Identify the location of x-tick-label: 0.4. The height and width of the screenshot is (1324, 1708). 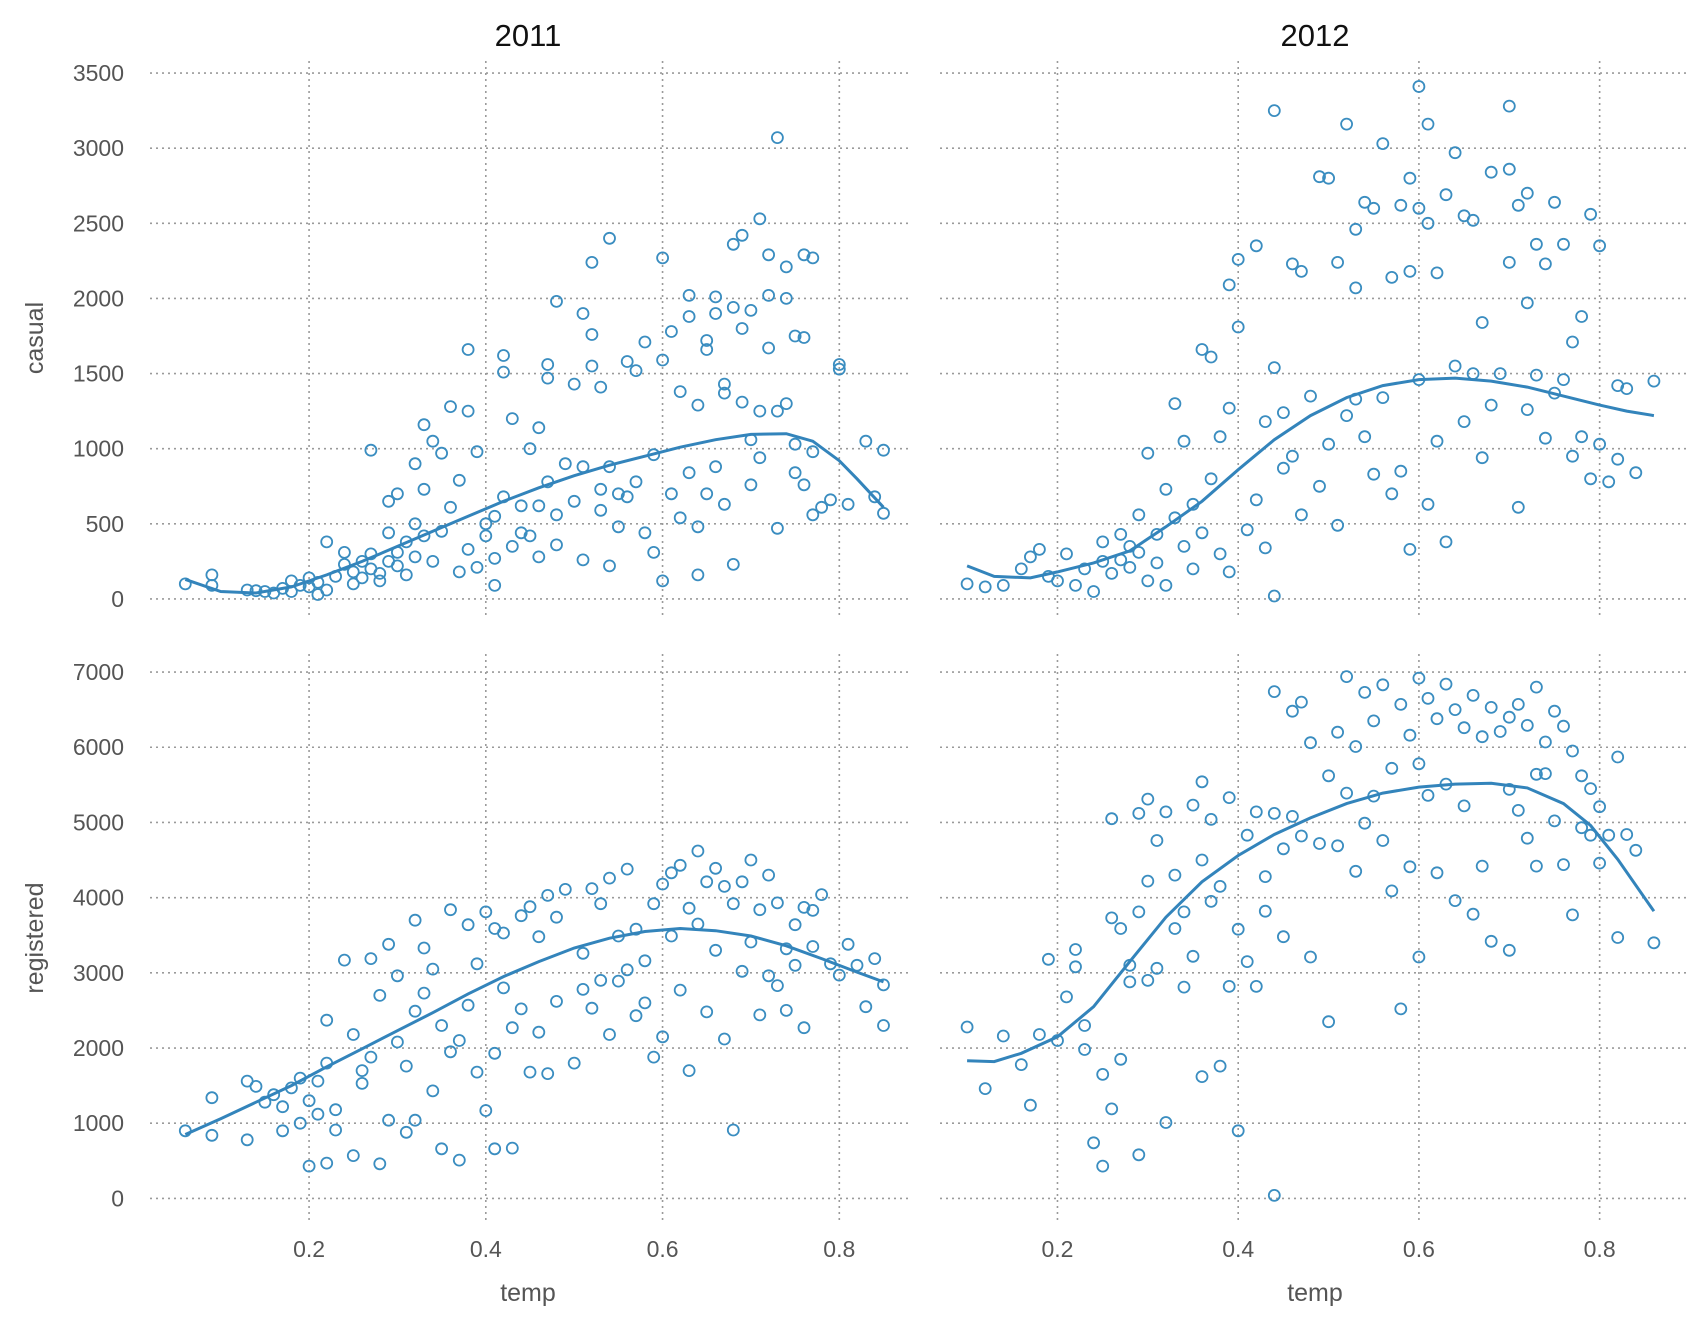
(486, 1249).